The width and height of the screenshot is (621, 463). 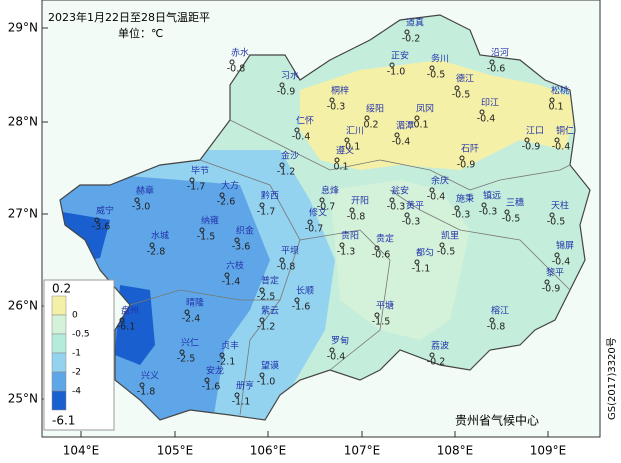 What do you see at coordinates (23, 306) in the screenshot?
I see `lat-label: 26°N` at bounding box center [23, 306].